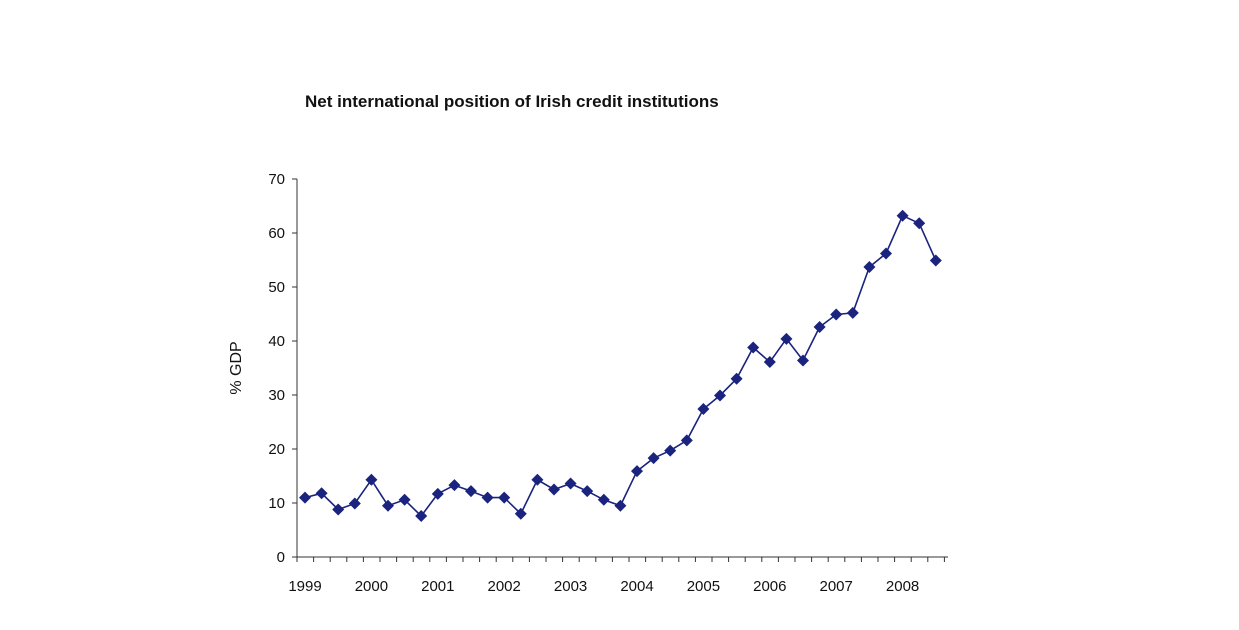 This screenshot has width=1239, height=630. I want to click on y-axis-title: % GDP, so click(236, 367).